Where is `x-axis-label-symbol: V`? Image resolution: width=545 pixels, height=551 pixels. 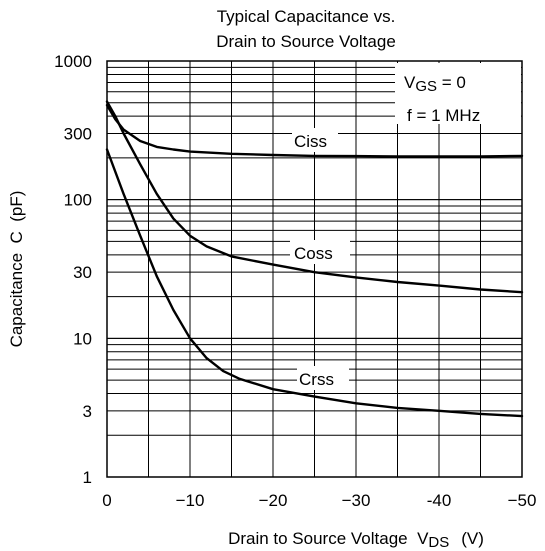 x-axis-label-symbol: V is located at coordinates (423, 538).